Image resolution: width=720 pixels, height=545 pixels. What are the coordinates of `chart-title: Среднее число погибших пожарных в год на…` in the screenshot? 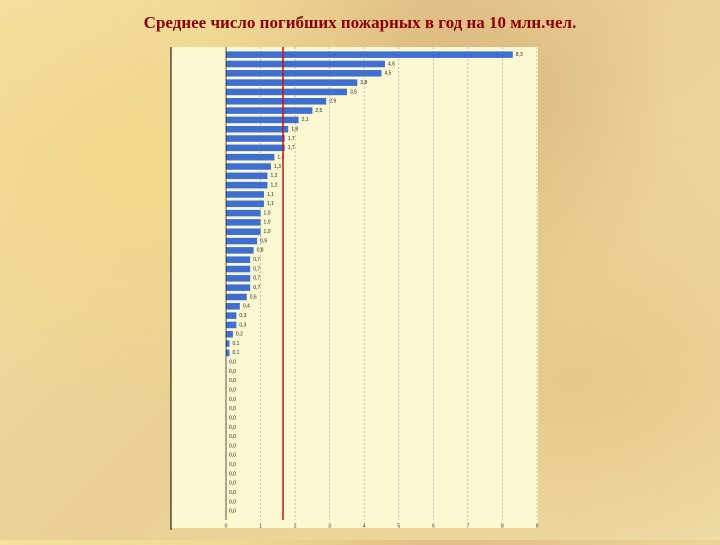 It's located at (360, 22).